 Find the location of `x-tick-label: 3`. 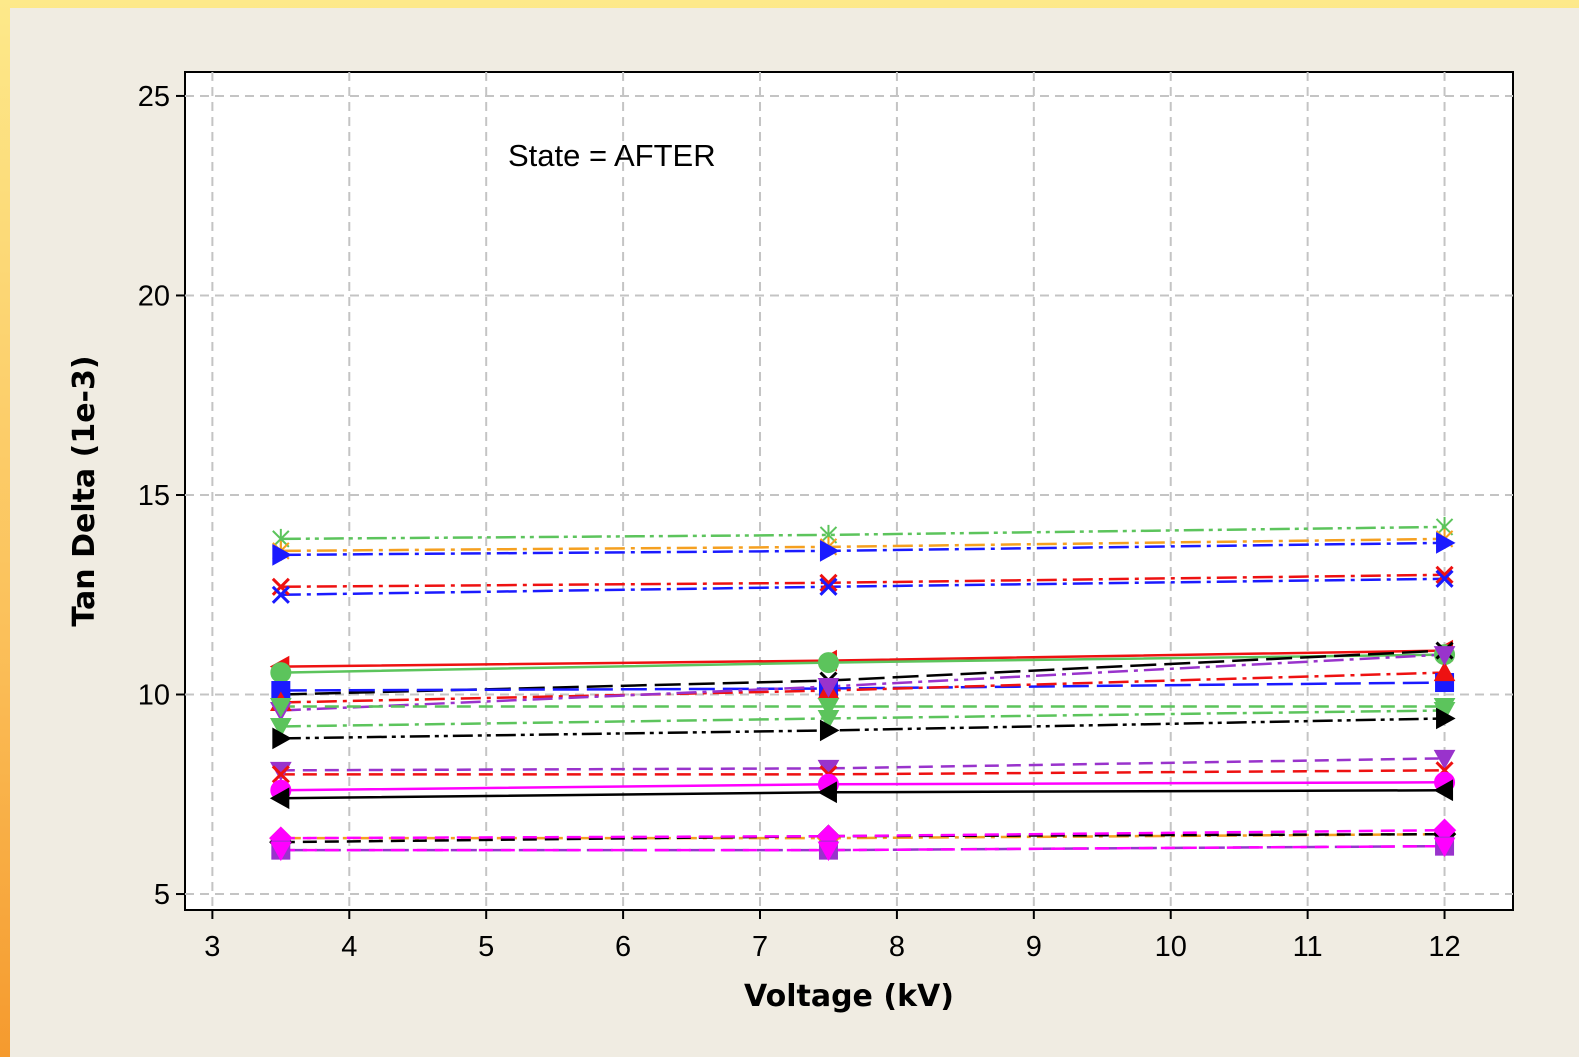

x-tick-label: 3 is located at coordinates (212, 947).